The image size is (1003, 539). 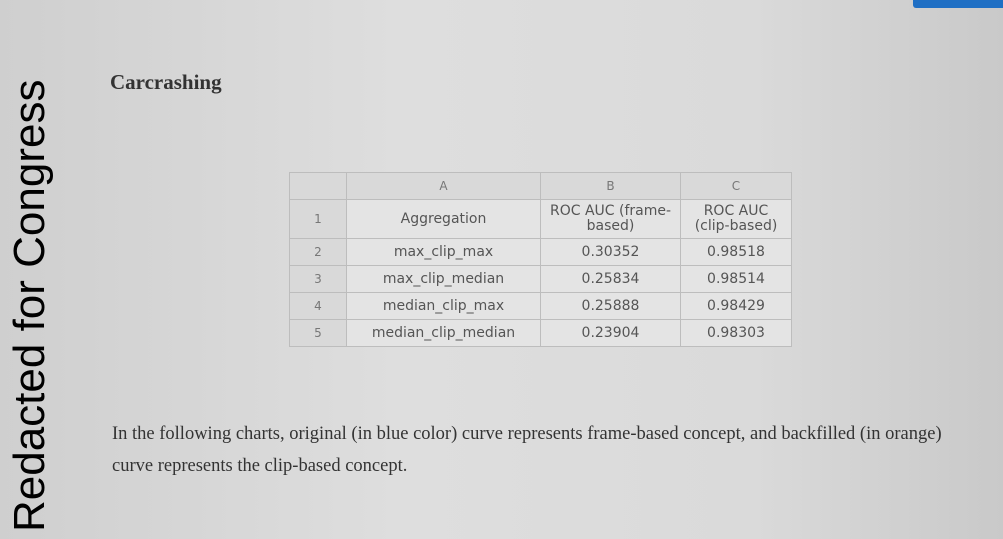 I want to click on table-cell: 0.98429, so click(x=736, y=306).